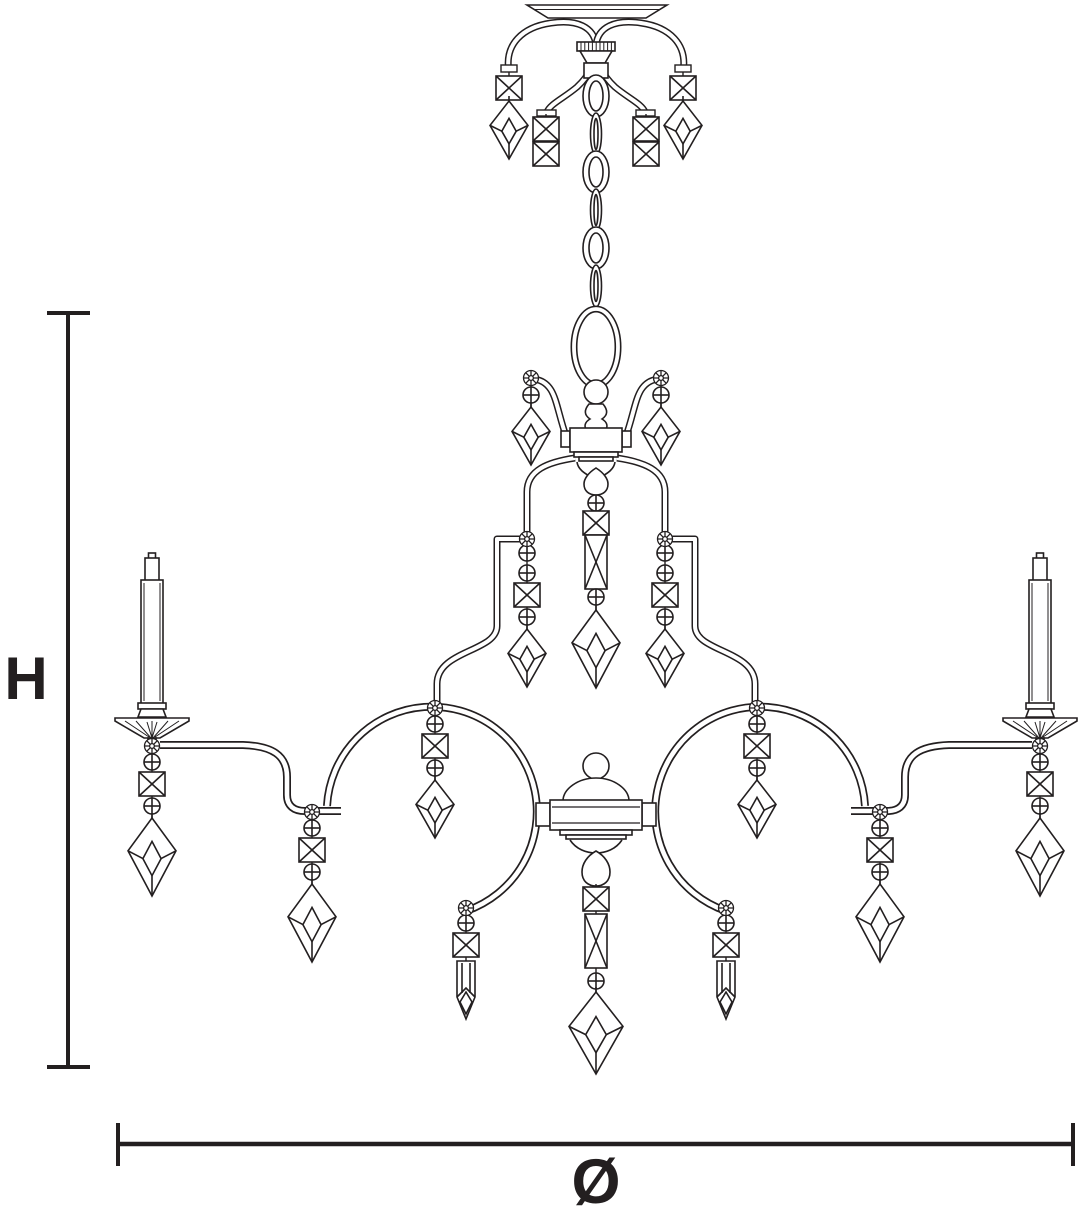 The height and width of the screenshot is (1218, 1082). I want to click on chandelier-center-assembly, so click(597, 539).